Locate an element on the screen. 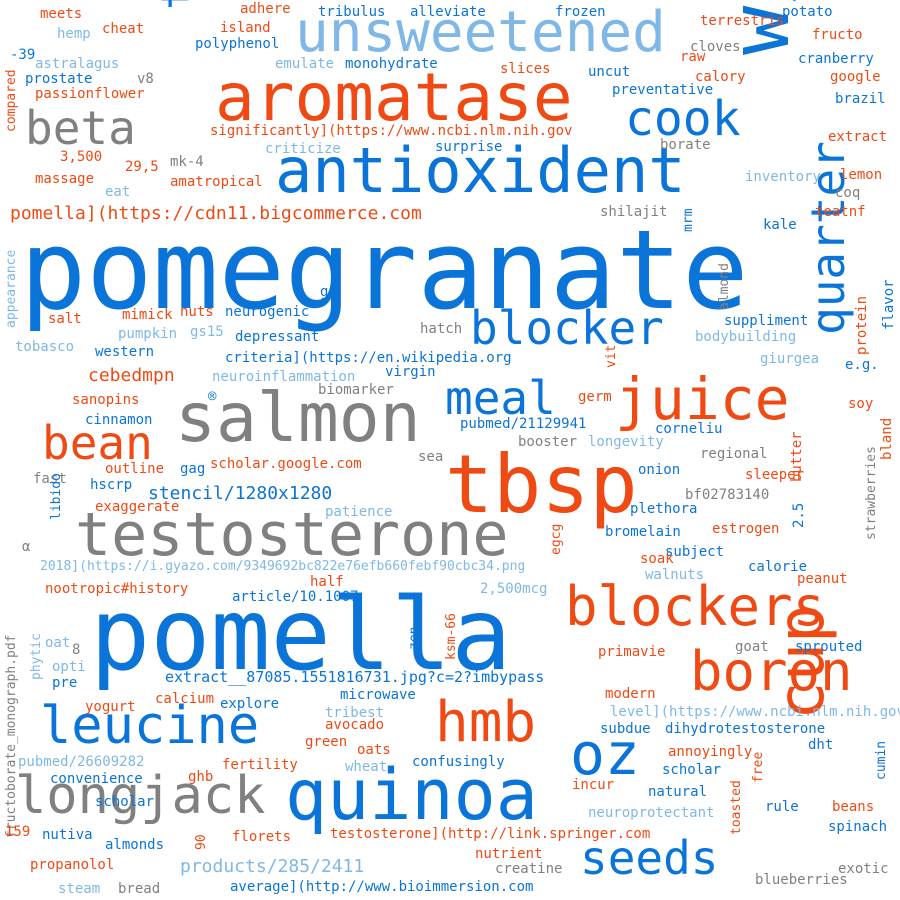 This screenshot has height=900, width=900. word: opti is located at coordinates (69, 667).